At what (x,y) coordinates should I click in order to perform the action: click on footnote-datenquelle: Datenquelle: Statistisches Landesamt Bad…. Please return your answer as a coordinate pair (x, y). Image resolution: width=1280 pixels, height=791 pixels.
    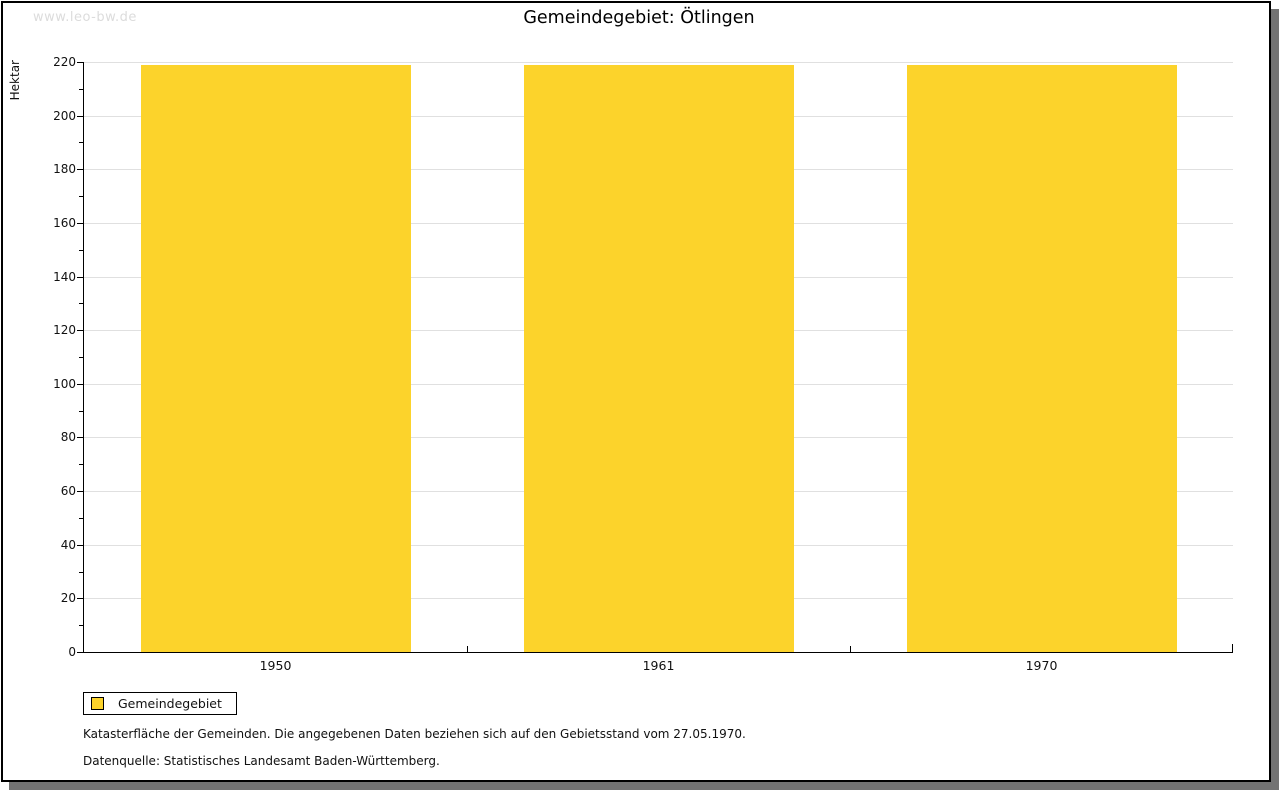
    Looking at the image, I should click on (261, 761).